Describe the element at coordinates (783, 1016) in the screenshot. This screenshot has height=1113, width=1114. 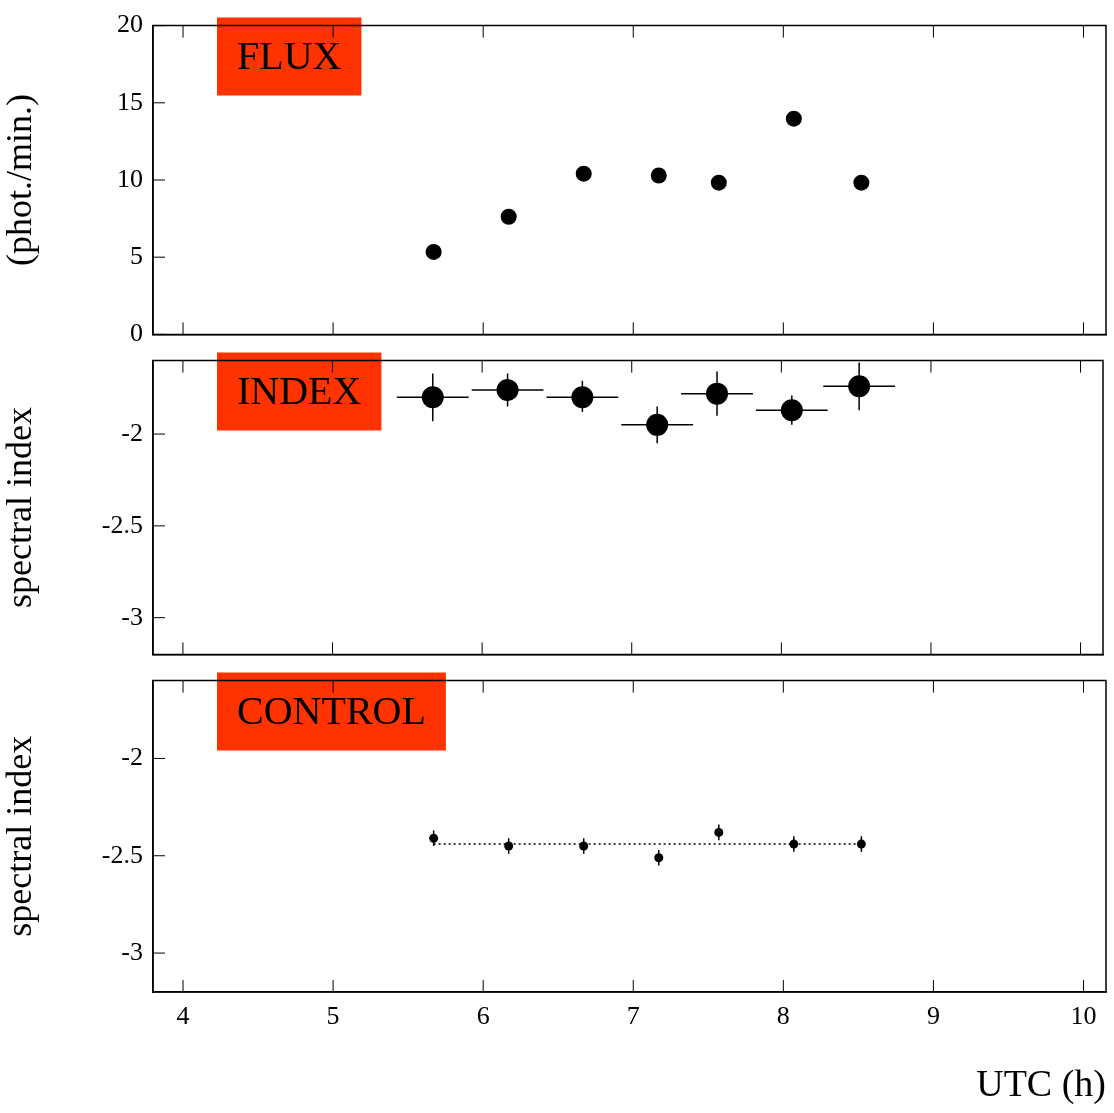
I see `x-tick-label: 8` at that location.